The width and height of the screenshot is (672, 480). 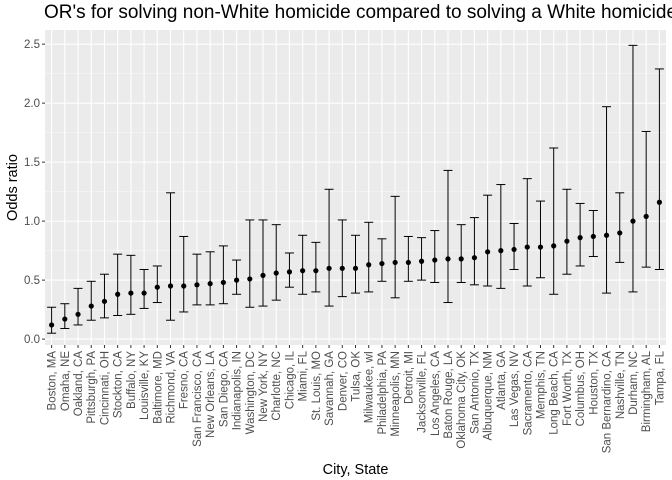 I want to click on y-tick-label: 0.5, so click(x=32, y=281).